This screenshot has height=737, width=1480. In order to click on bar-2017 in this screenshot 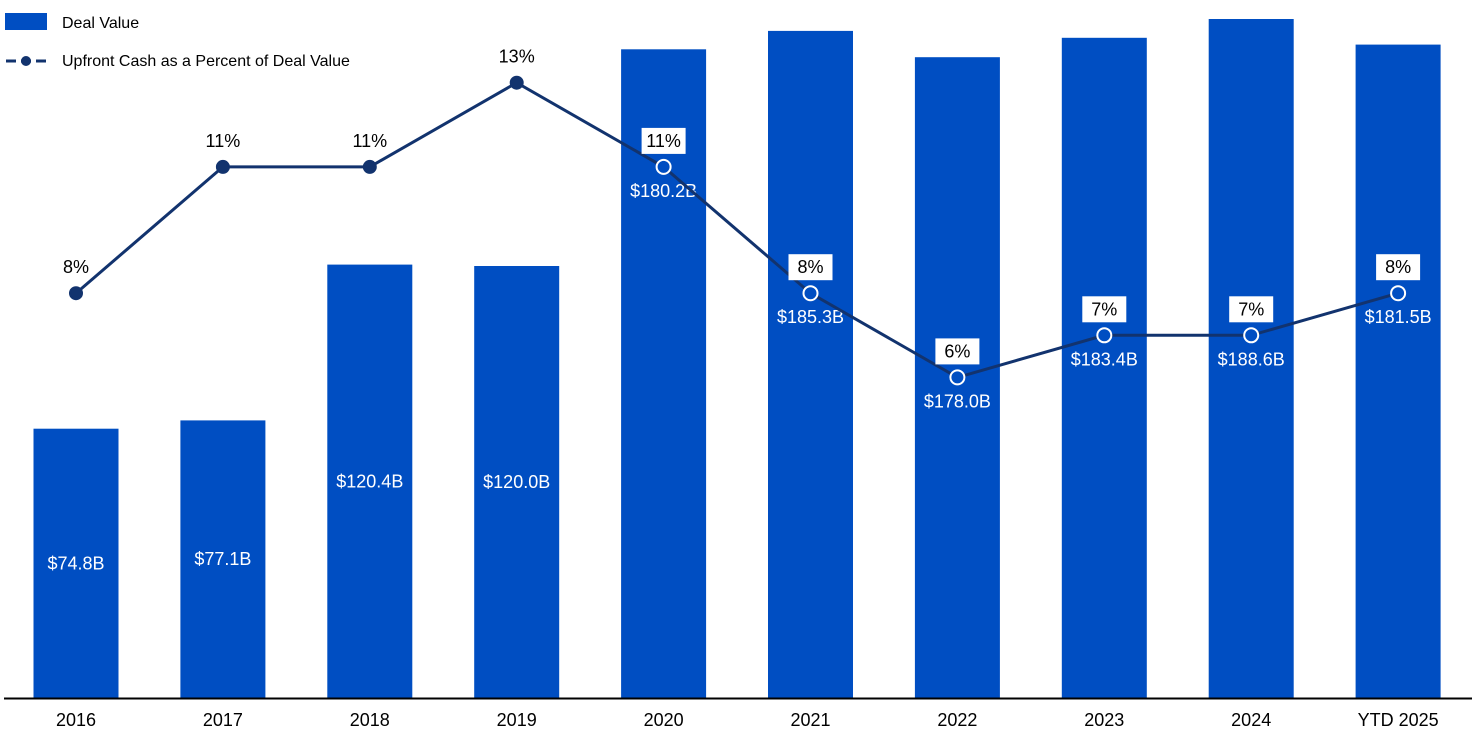, I will do `click(223, 559)`.